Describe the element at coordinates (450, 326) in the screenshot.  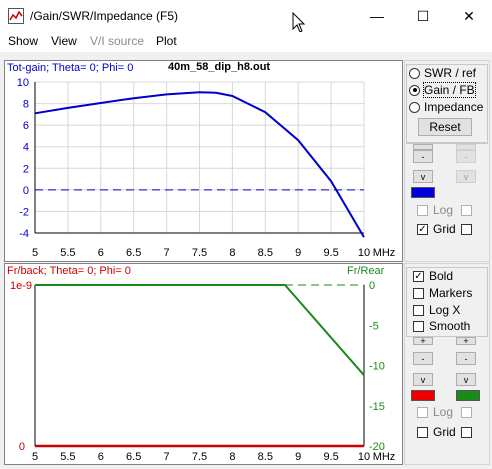
I see `smooth-label: Smooth` at that location.